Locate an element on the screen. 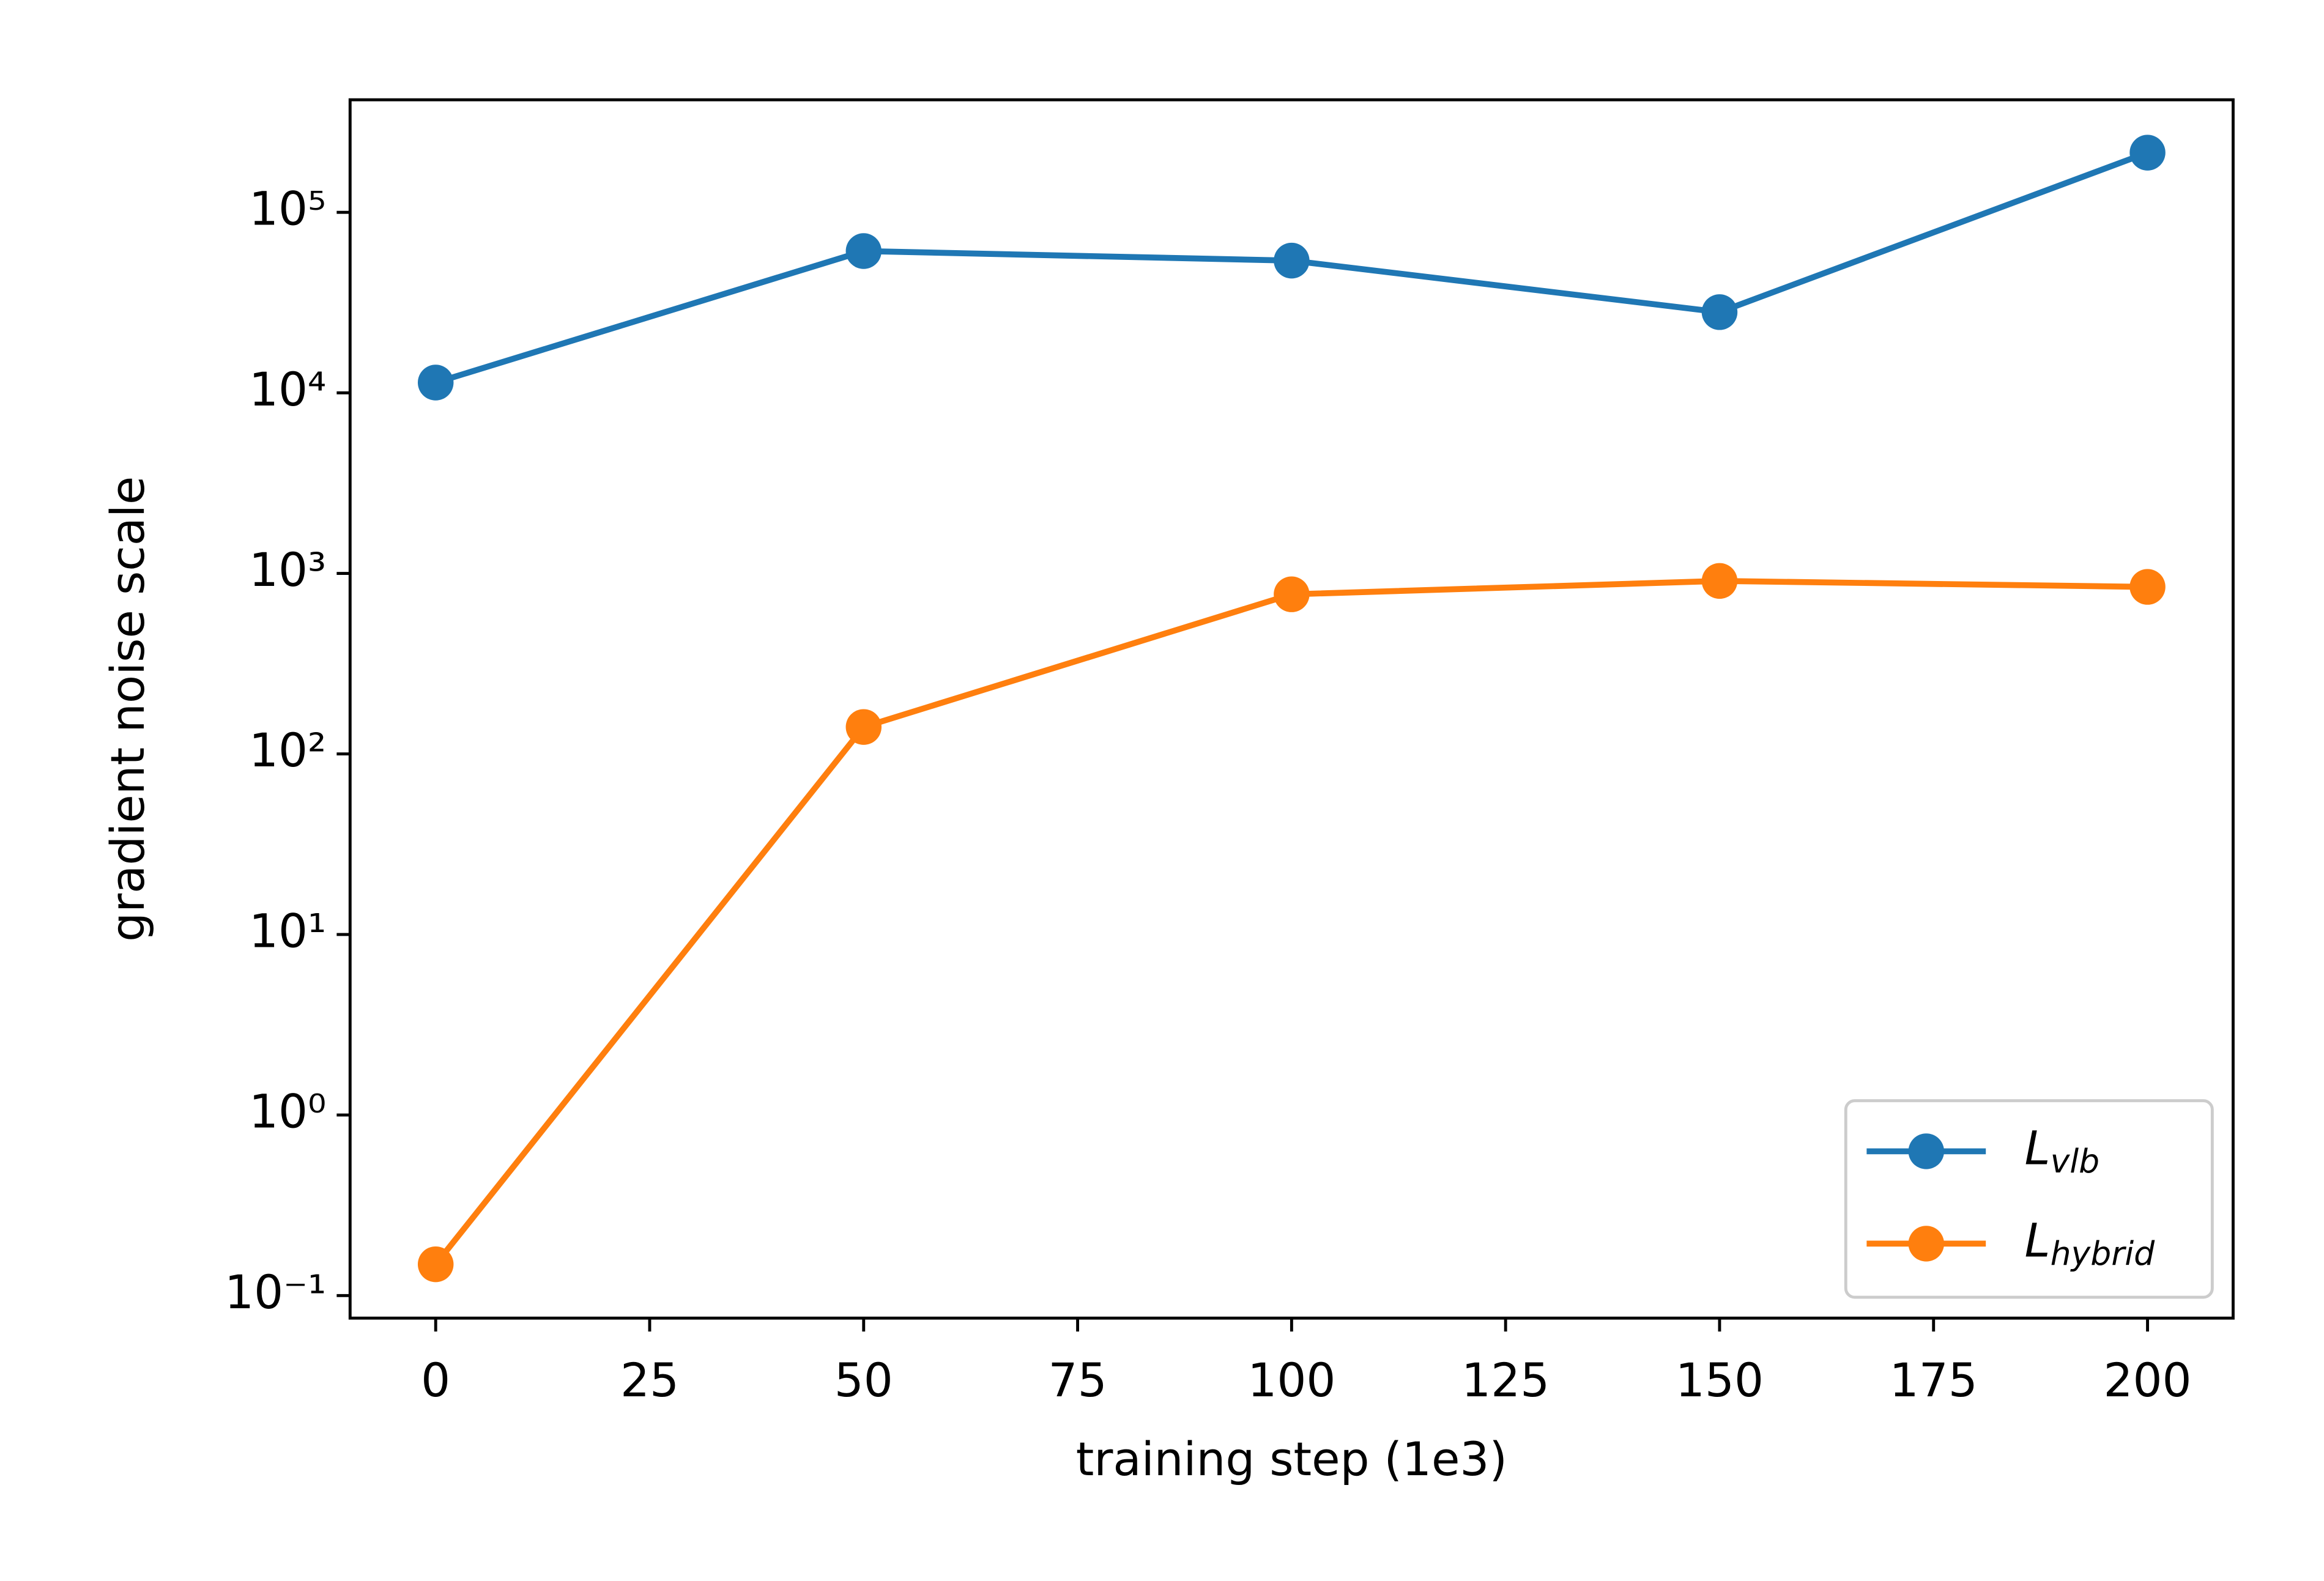  y-tick-label: 10⁻¹ is located at coordinates (275, 1292).